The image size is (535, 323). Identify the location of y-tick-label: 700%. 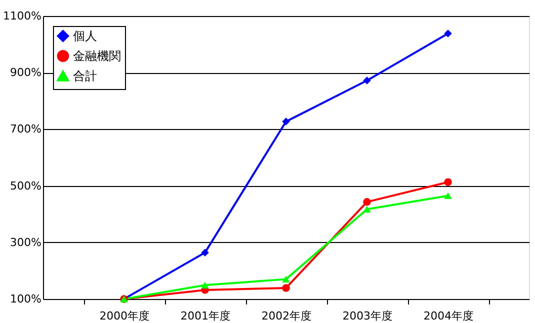
(26, 129).